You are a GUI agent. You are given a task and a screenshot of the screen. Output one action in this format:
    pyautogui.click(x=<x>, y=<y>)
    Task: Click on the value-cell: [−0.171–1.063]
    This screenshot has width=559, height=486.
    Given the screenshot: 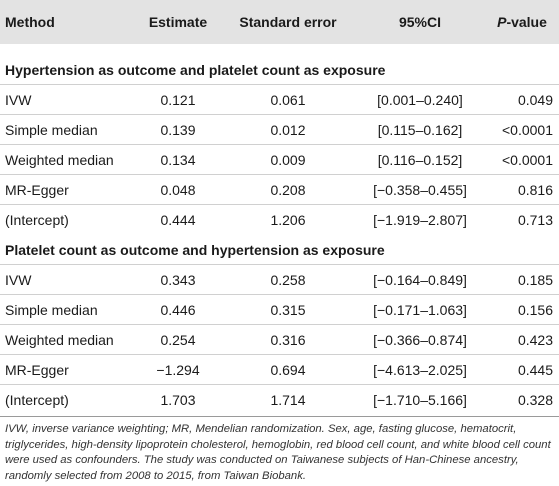 What is the action you would take?
    pyautogui.click(x=420, y=310)
    